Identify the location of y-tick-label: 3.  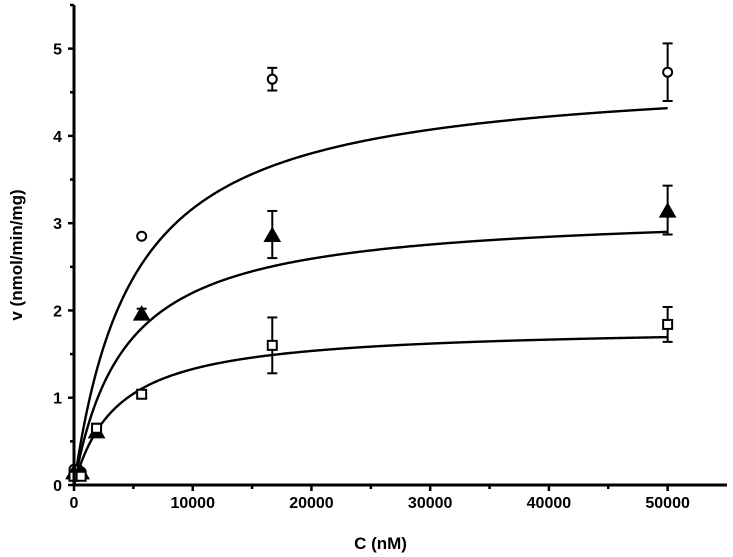
(57, 224).